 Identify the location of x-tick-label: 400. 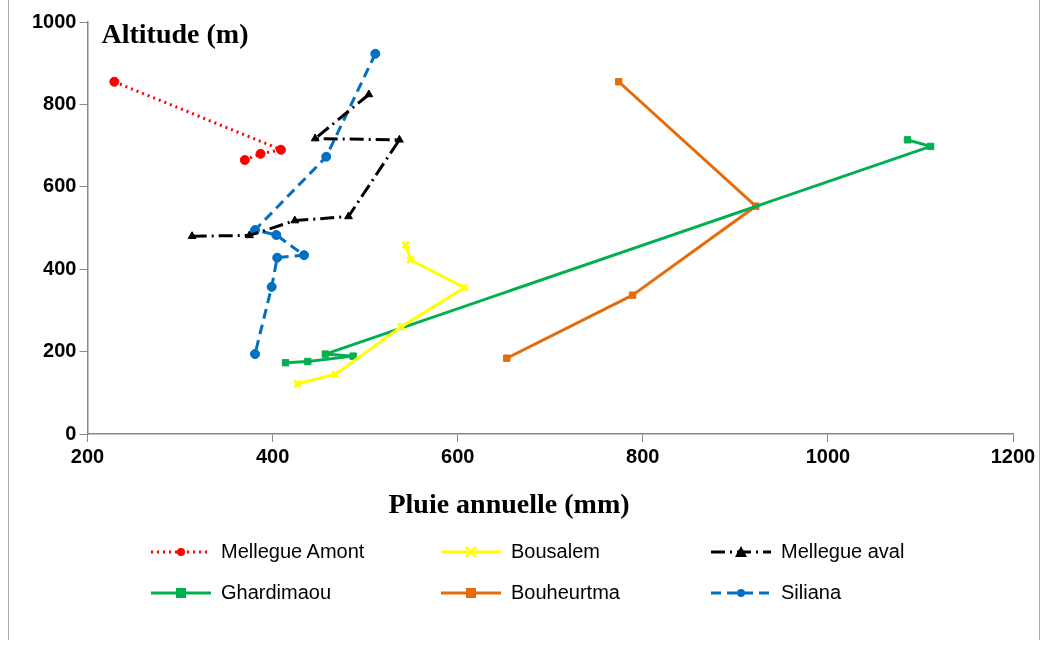
(272, 455).